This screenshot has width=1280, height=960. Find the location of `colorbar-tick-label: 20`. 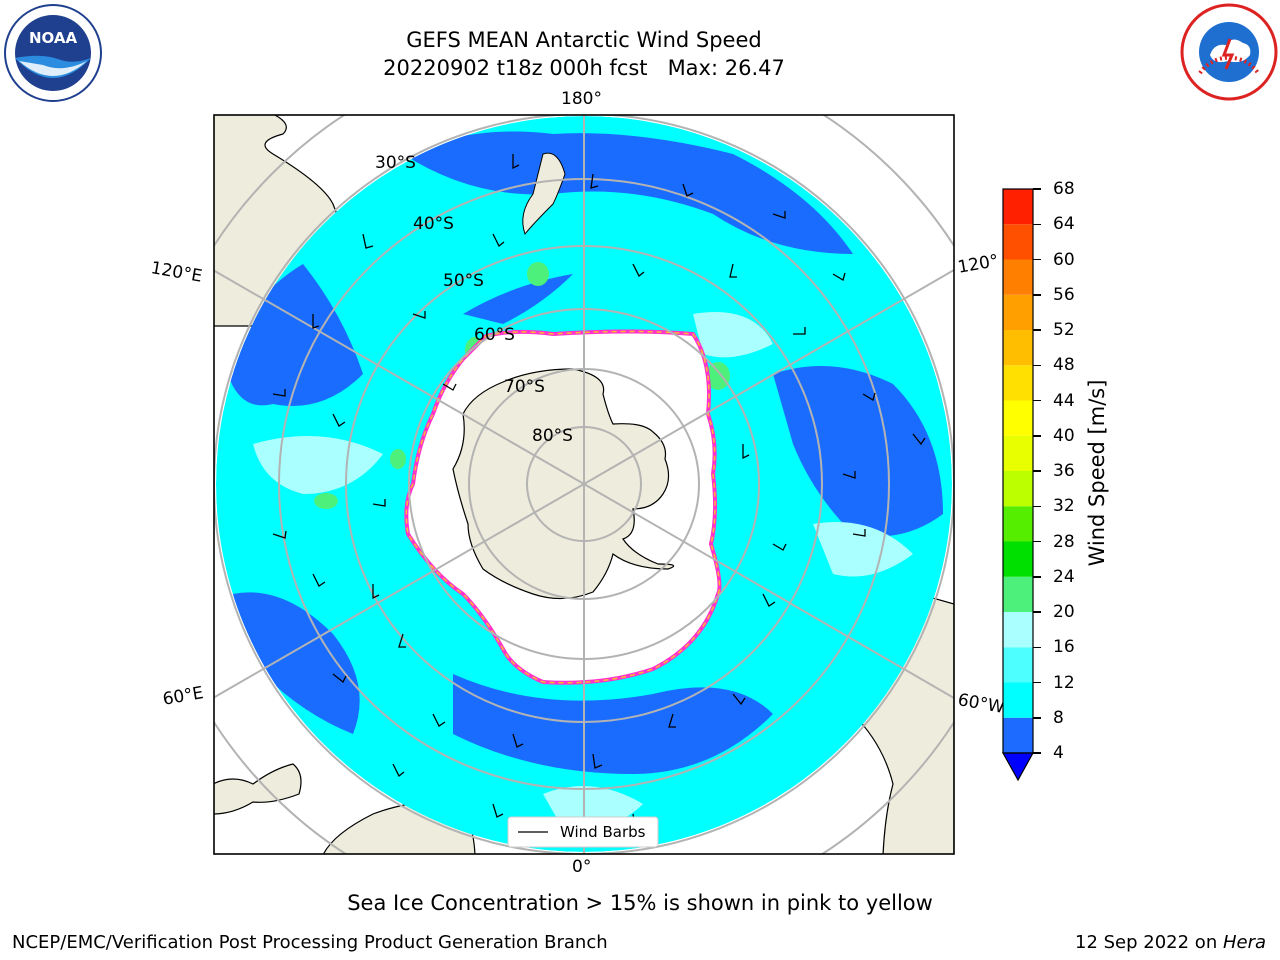

colorbar-tick-label: 20 is located at coordinates (1064, 612).